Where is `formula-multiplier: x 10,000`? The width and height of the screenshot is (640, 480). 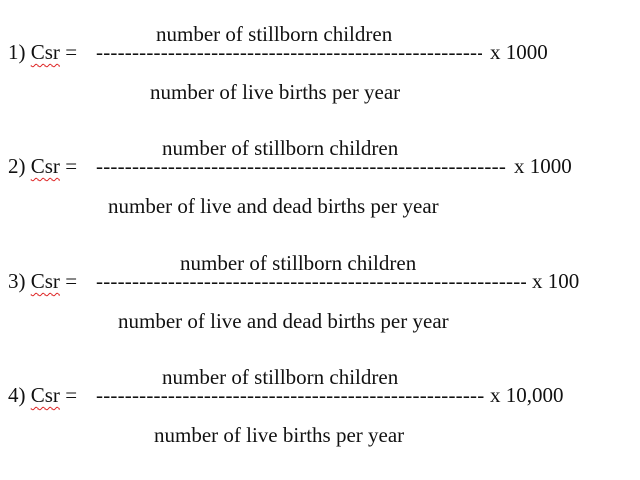
formula-multiplier: x 10,000 is located at coordinates (527, 395).